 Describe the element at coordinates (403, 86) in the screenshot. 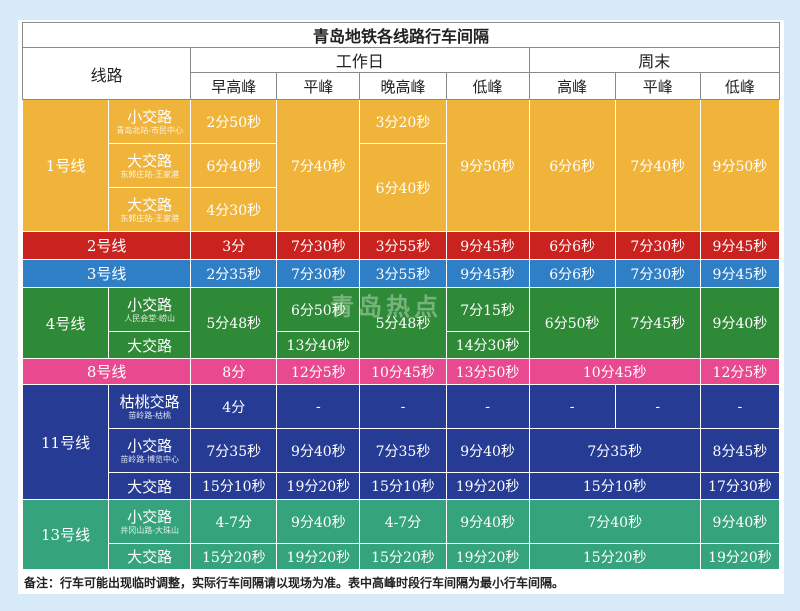

I see `weekday-evening-peak-header: 晚高峰` at that location.